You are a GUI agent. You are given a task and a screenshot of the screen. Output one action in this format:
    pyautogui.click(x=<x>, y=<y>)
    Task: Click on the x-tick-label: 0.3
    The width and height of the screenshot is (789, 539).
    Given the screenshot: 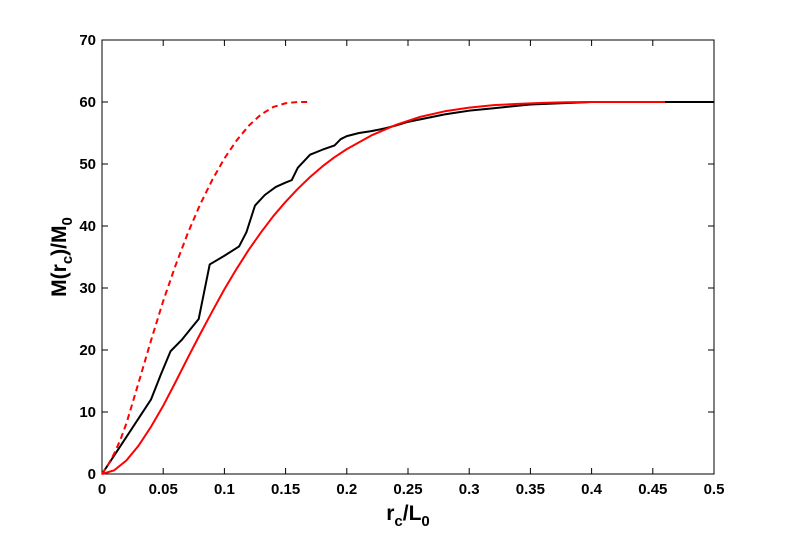 What is the action you would take?
    pyautogui.click(x=469, y=489)
    